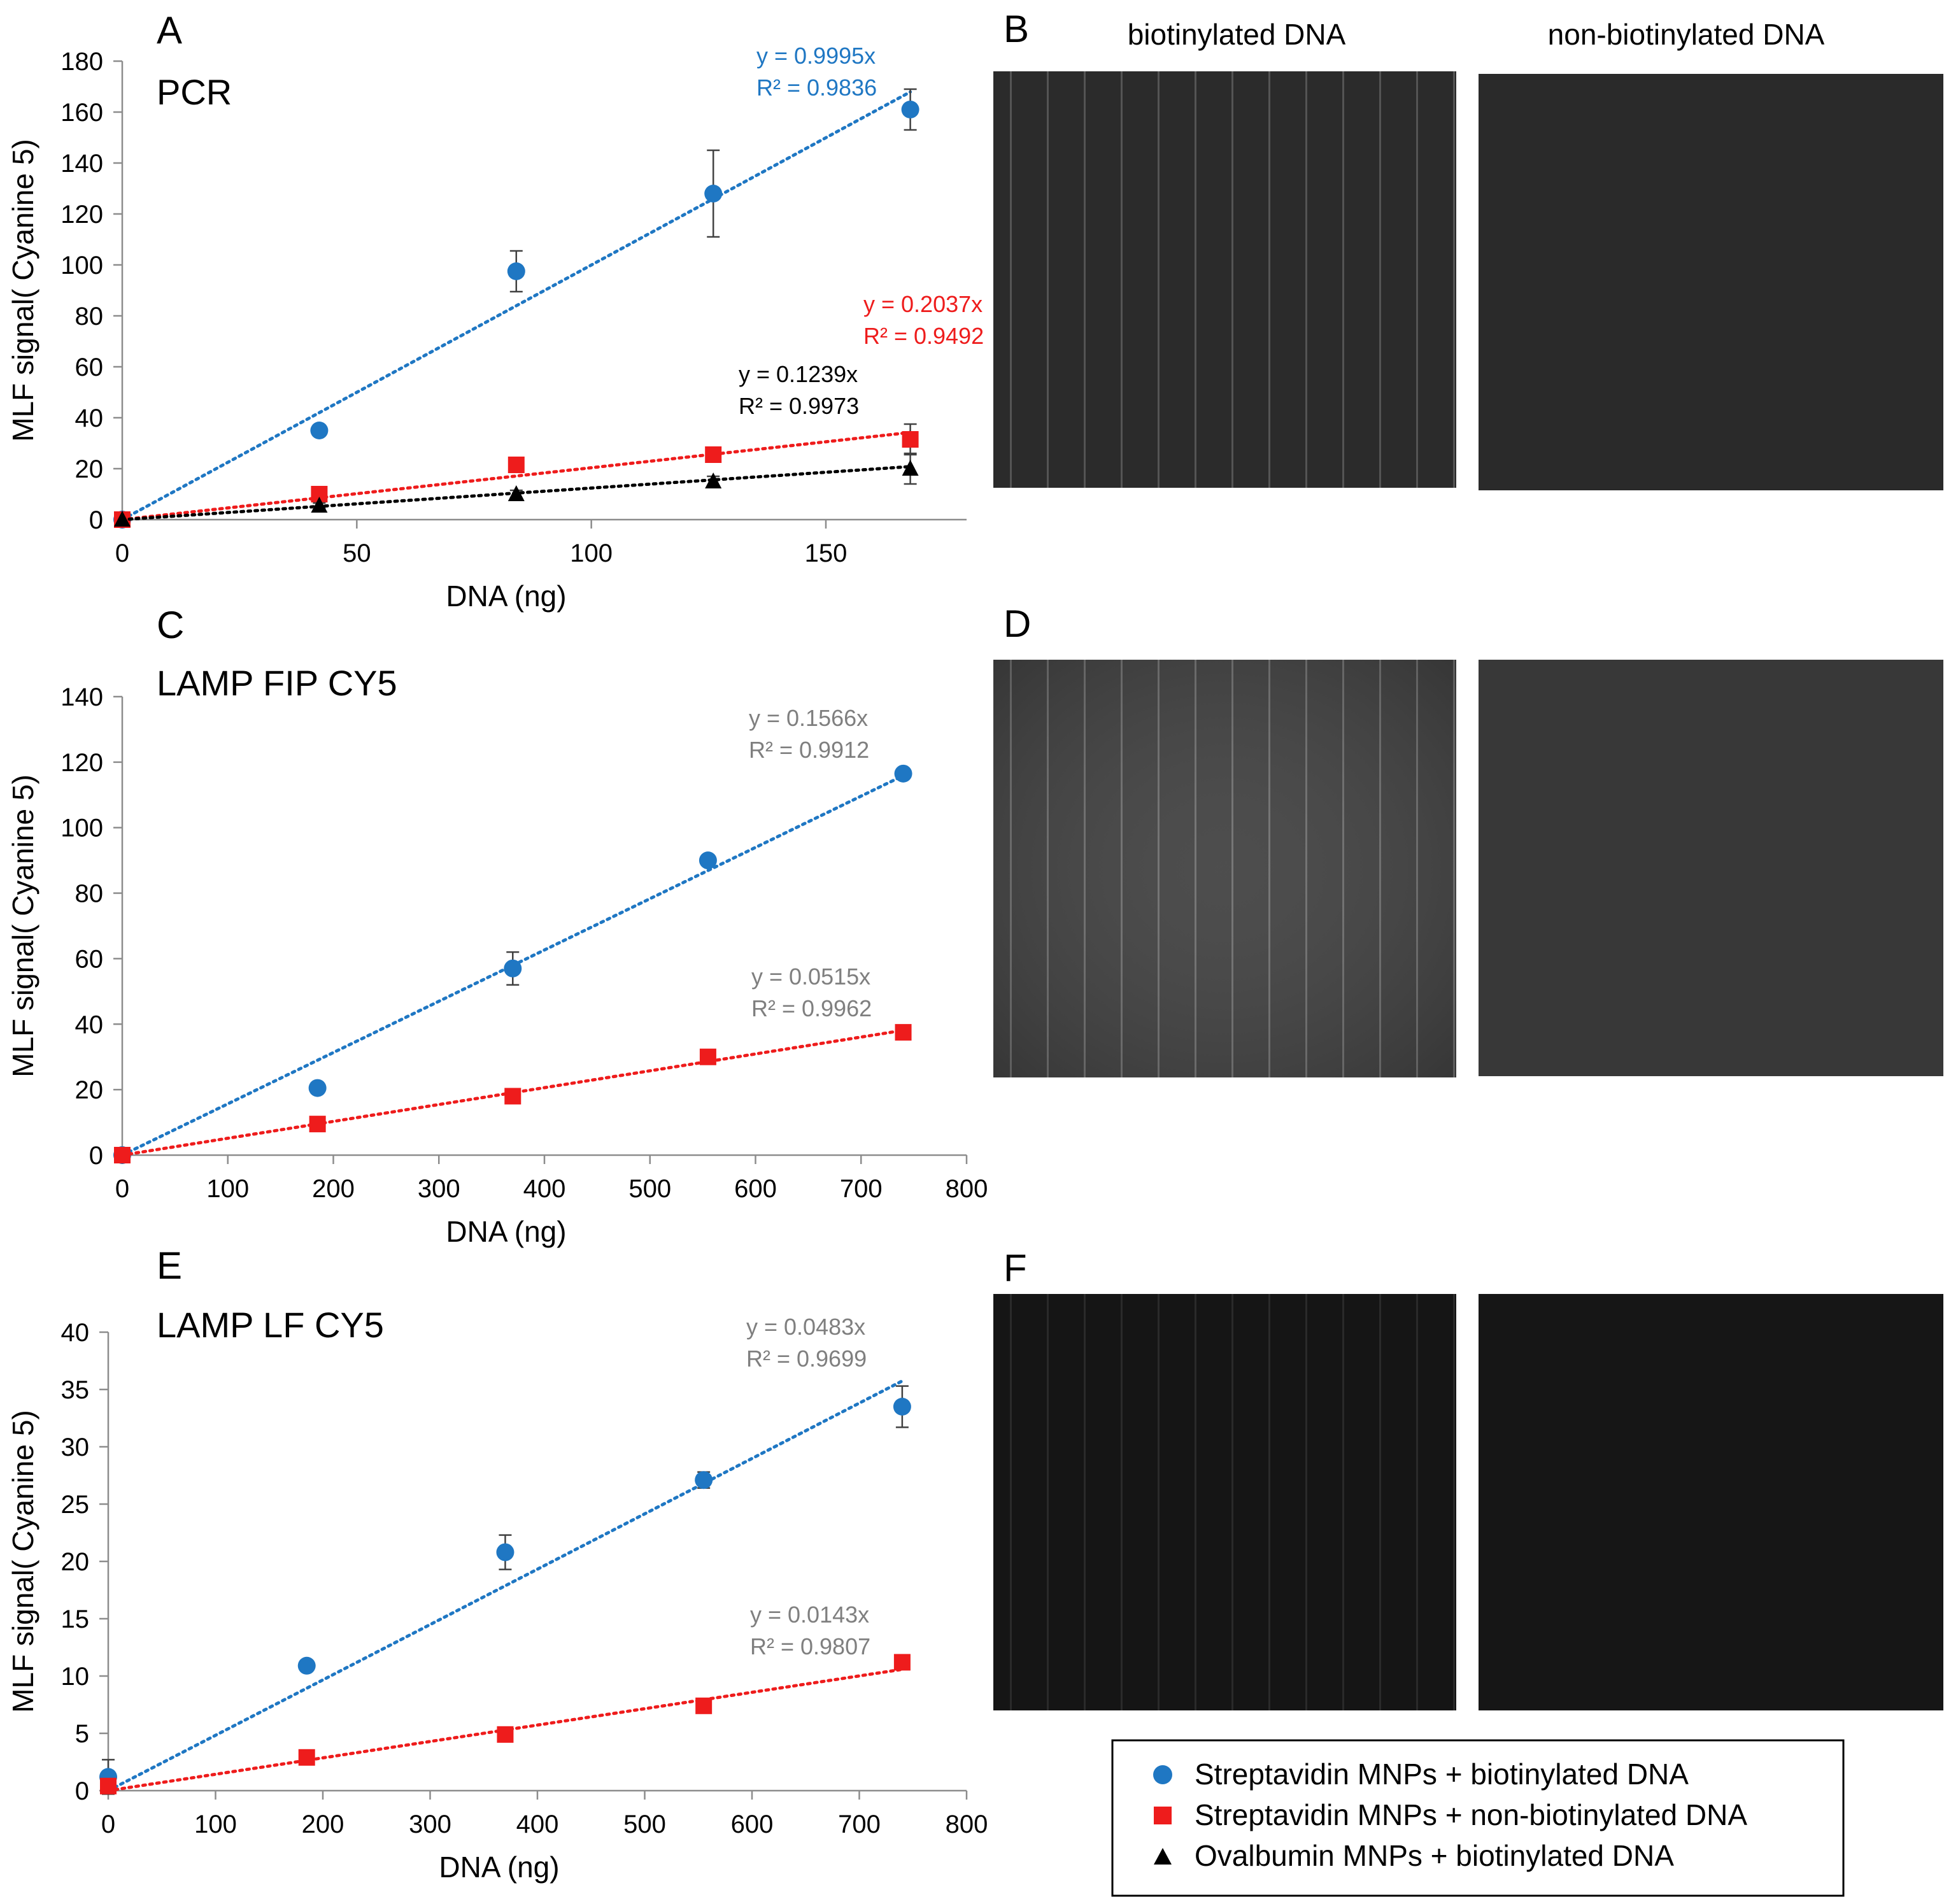  Describe the element at coordinates (96, 1156) in the screenshot. I see `chart-c-y-tick-label: 0` at that location.